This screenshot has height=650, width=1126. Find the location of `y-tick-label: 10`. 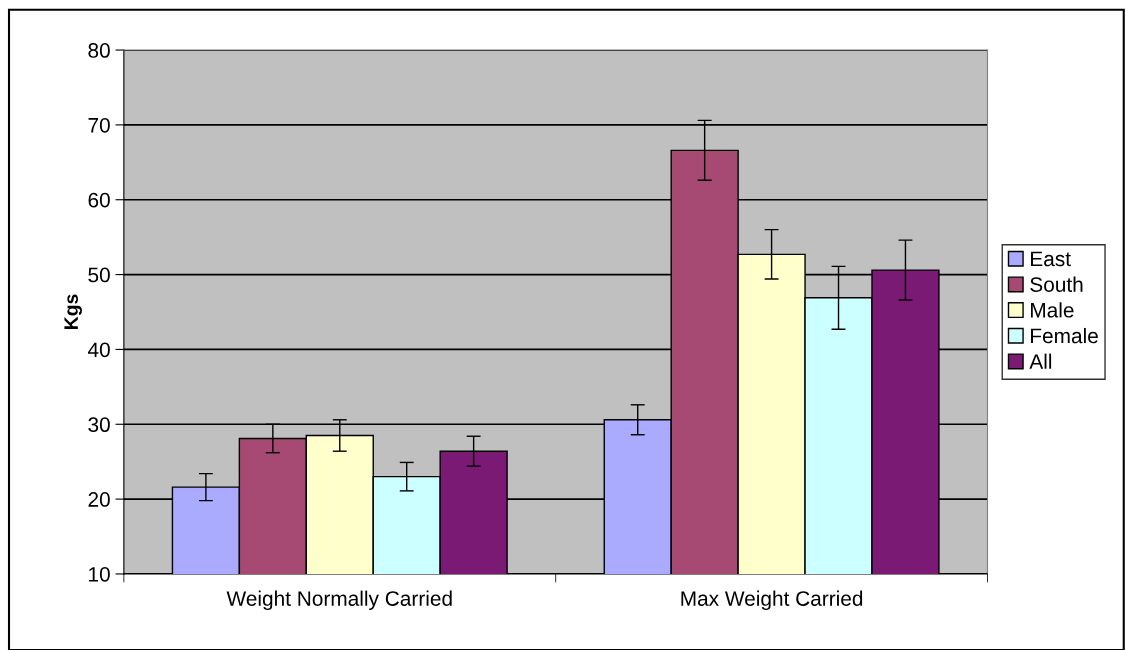

y-tick-label: 10 is located at coordinates (99, 574).